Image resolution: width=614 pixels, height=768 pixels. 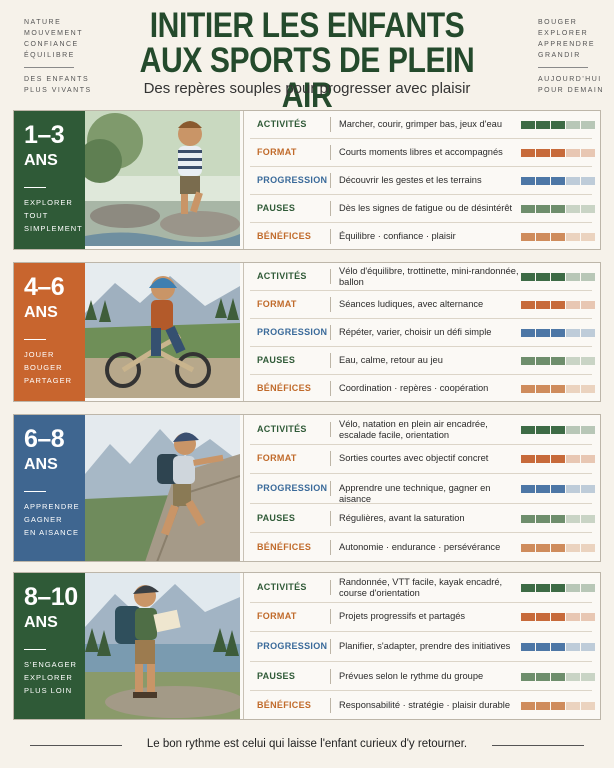 What do you see at coordinates (422, 677) in the screenshot?
I see `info-row: PAUSES Prévues selon le rythme du groupe` at bounding box center [422, 677].